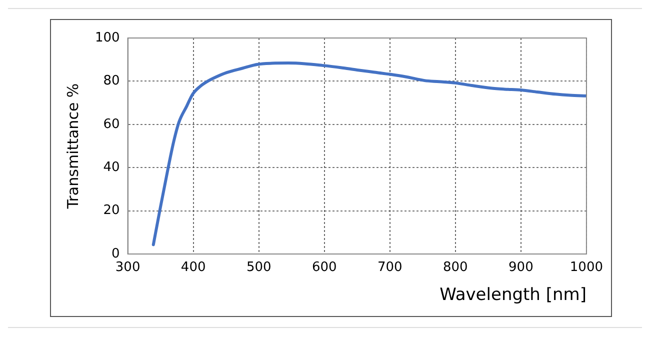 The height and width of the screenshot is (348, 650). What do you see at coordinates (259, 268) in the screenshot?
I see `x-tick-label: 500` at bounding box center [259, 268].